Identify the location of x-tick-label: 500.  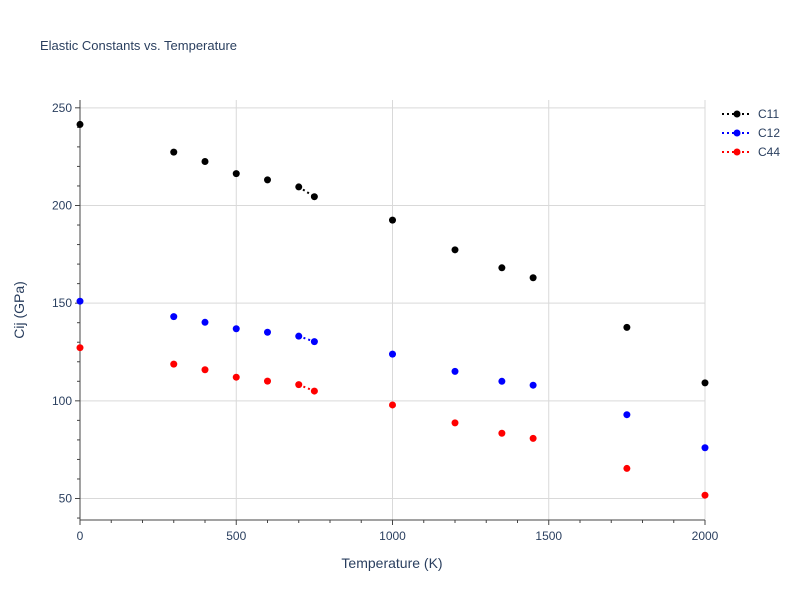
(236, 536).